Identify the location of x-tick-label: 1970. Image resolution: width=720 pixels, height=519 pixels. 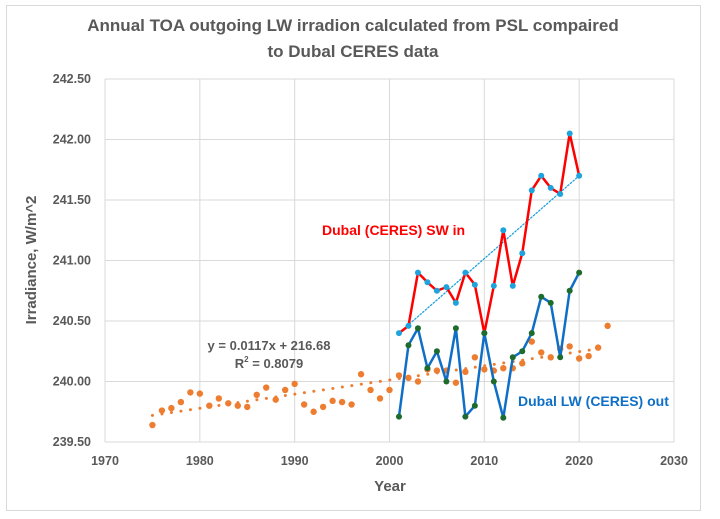
(105, 461).